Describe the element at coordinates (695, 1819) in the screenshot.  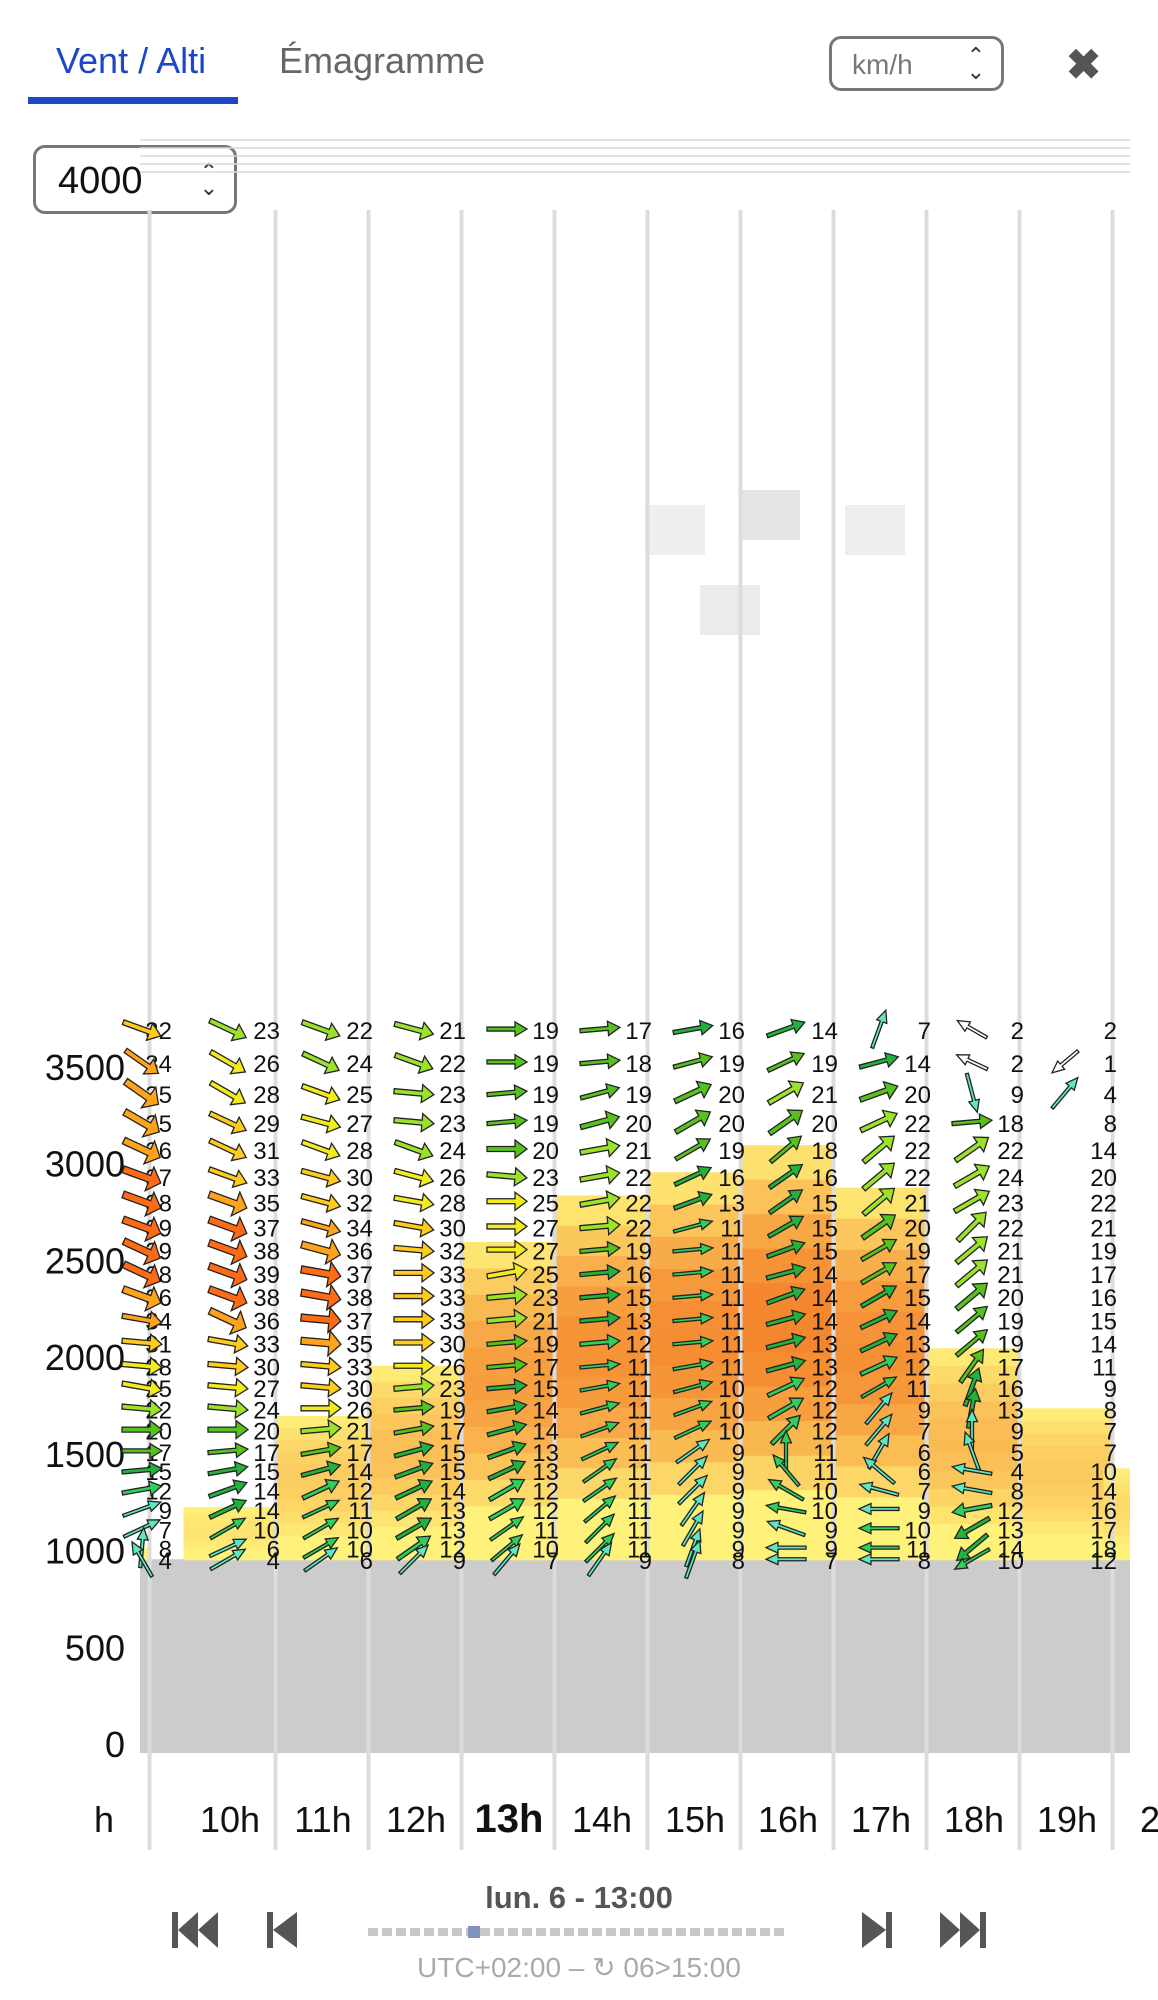
I see `x-tick-label: 15h` at that location.